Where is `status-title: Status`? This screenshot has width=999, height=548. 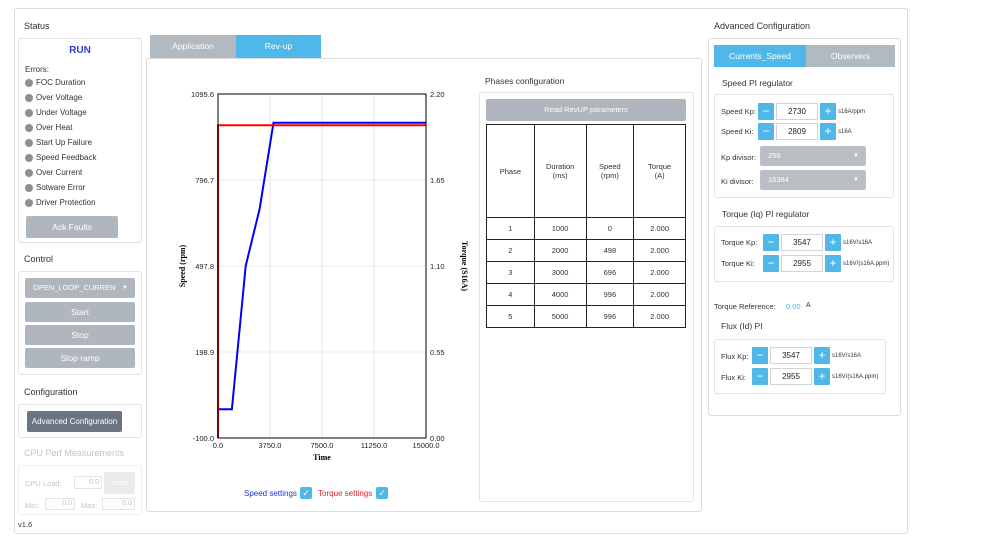
status-title: Status is located at coordinates (37, 26).